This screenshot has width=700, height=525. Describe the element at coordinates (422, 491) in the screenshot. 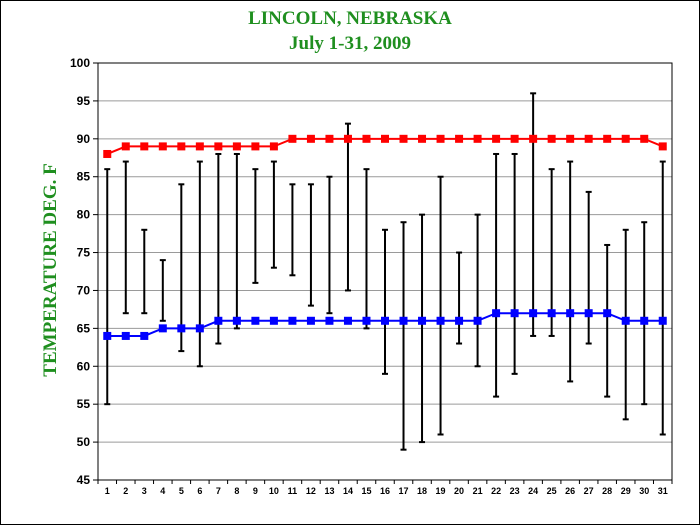

I see `x-tick-label-18: 18` at that location.